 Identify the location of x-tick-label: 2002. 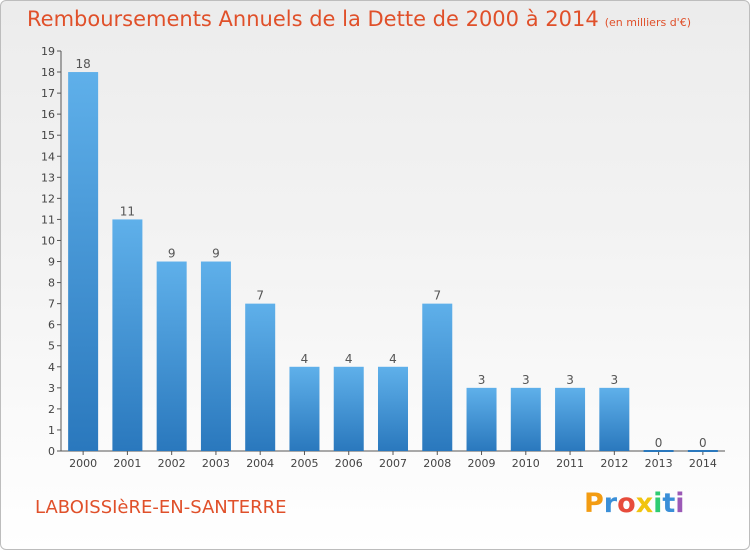
(172, 463).